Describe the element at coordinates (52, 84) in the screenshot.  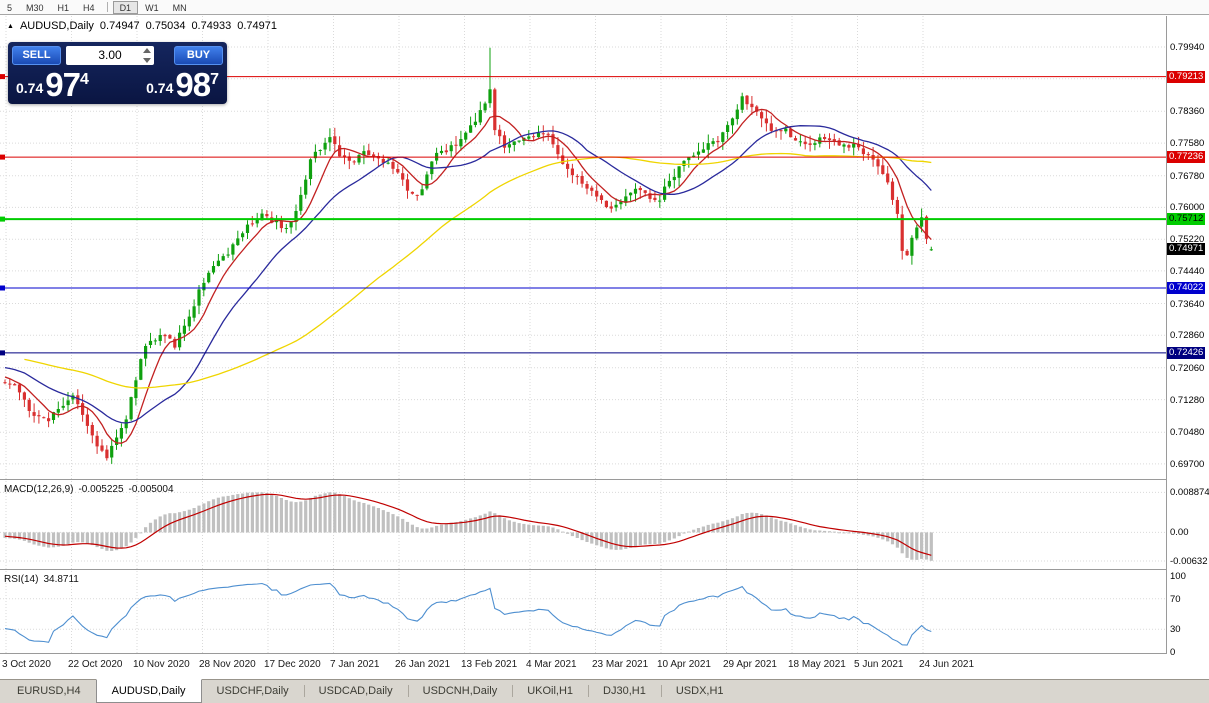
I see `sell-price: 0.74 97 4` at that location.